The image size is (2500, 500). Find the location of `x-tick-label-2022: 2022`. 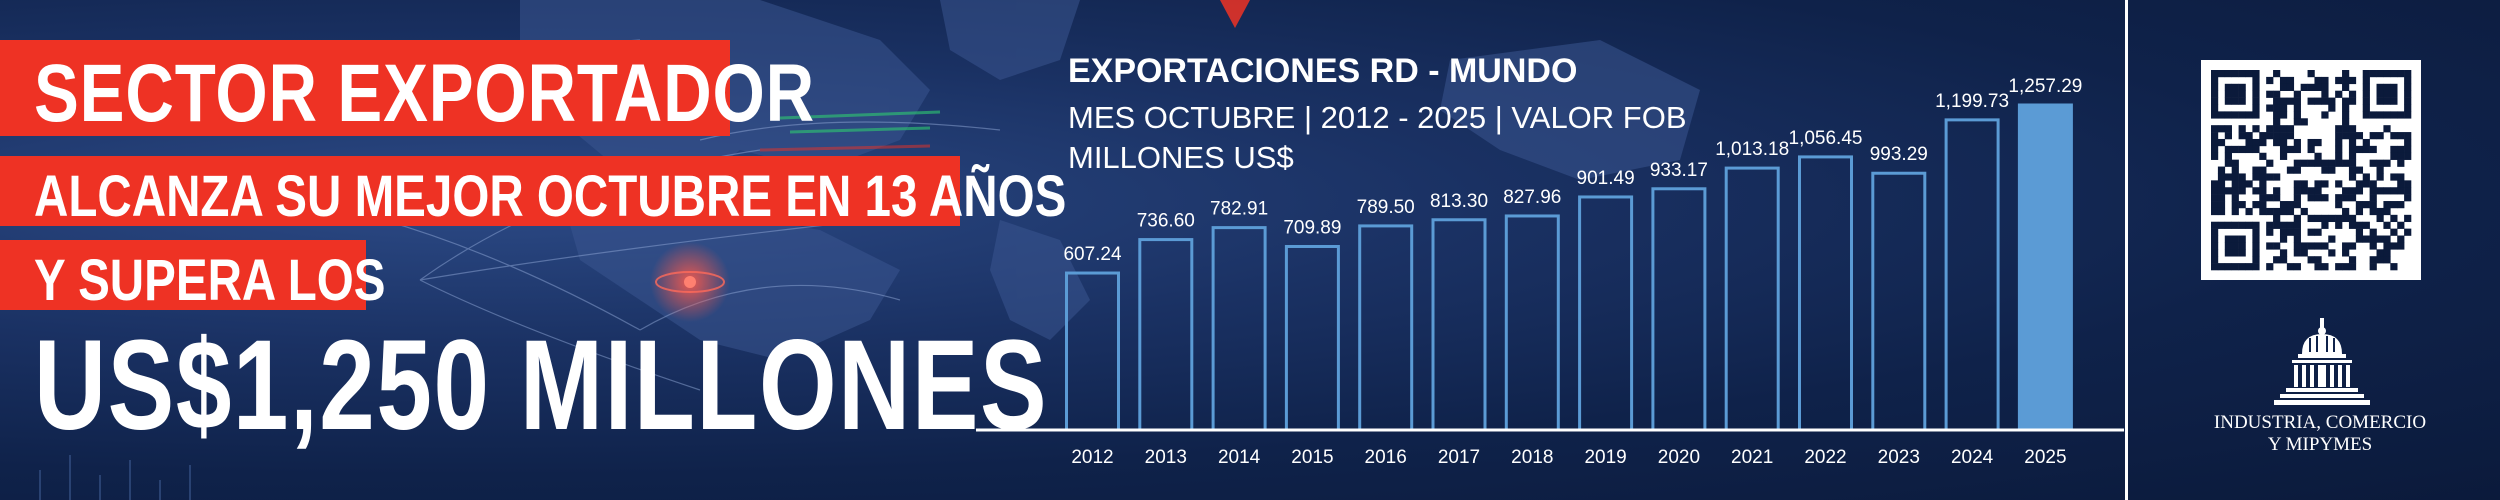

x-tick-label-2022: 2022 is located at coordinates (1825, 457).